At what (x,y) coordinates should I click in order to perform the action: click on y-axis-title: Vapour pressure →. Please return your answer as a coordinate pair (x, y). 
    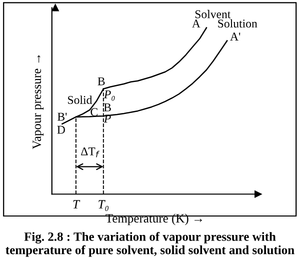
    Looking at the image, I should click on (38, 102).